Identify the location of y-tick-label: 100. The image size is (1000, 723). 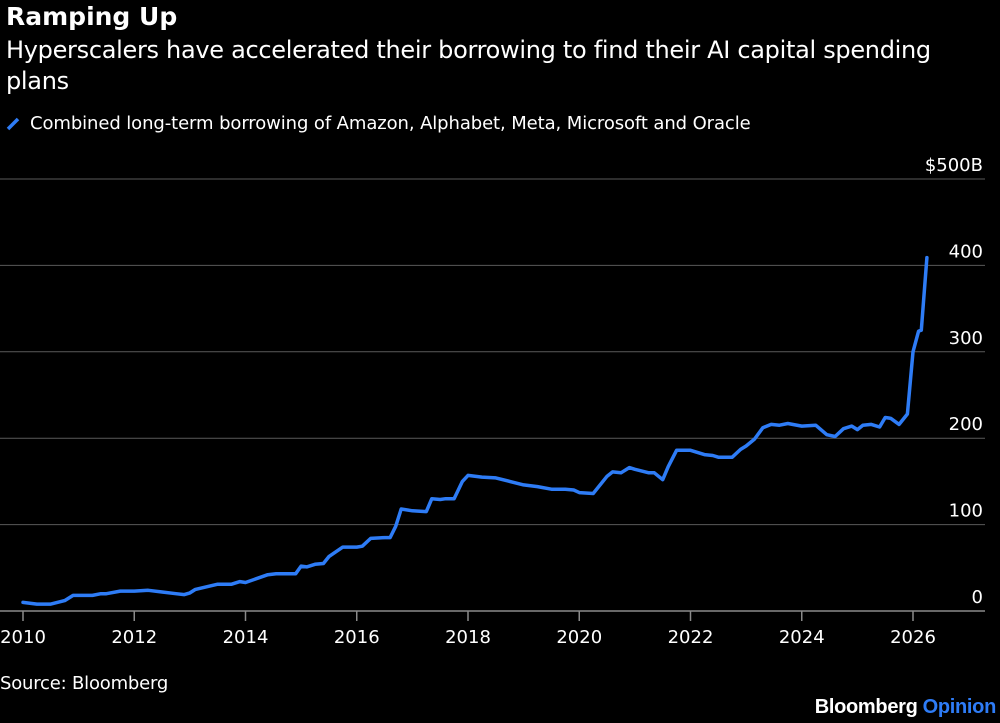
(966, 511).